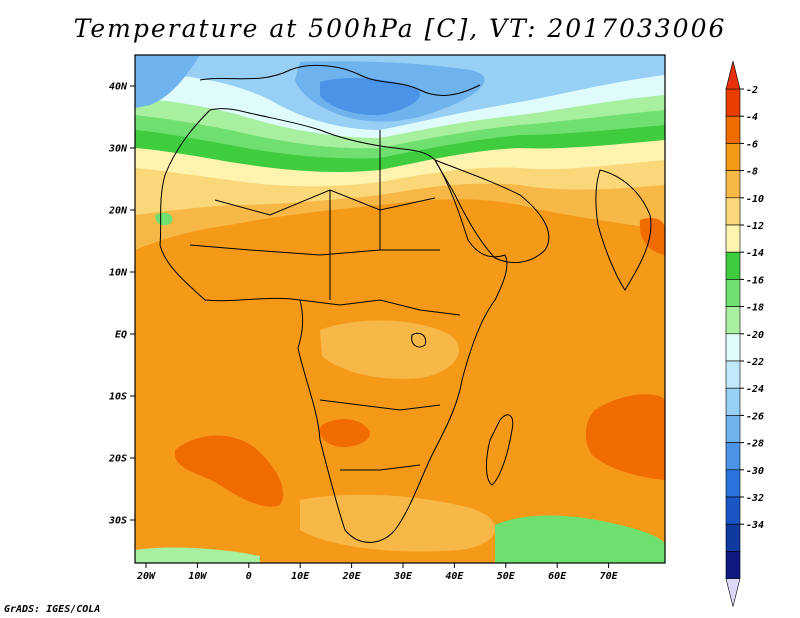  Describe the element at coordinates (755, 335) in the screenshot. I see `colorbar-label: -20` at that location.